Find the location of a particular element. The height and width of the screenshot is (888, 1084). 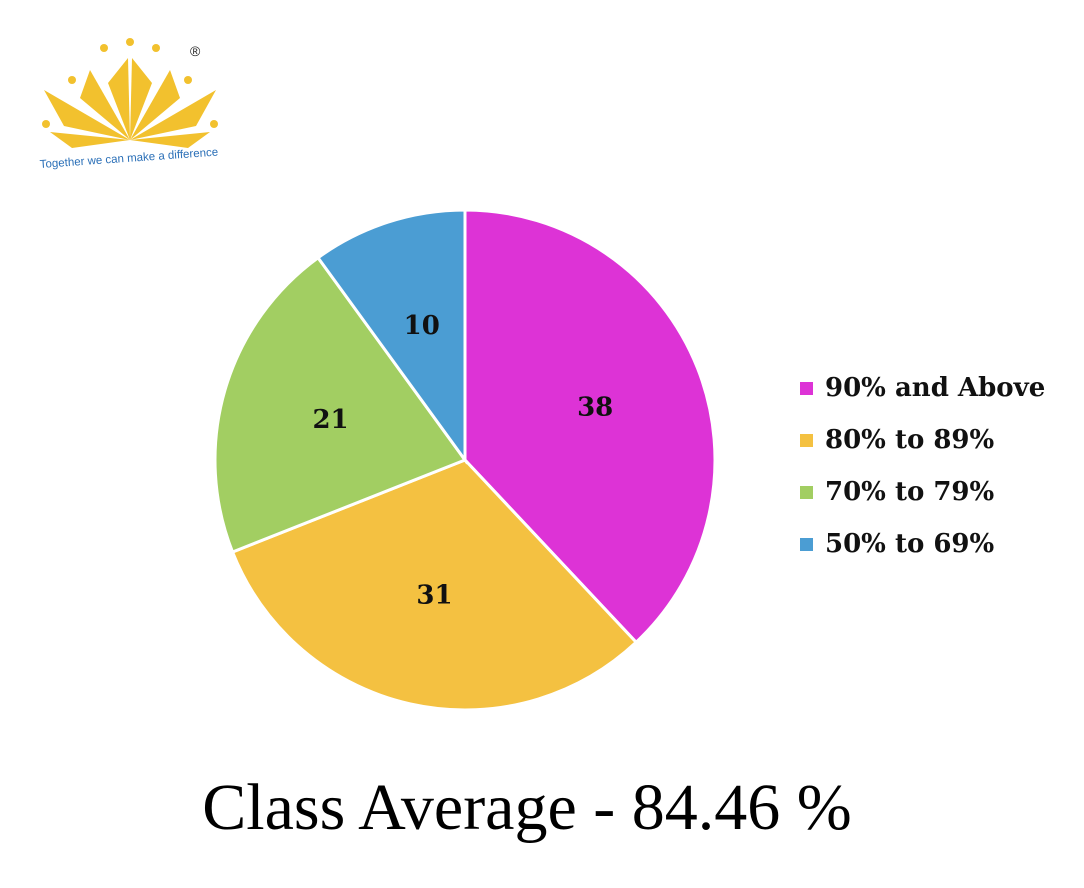

class-average-text: Class Average - 84.46 % is located at coordinates (527, 807).